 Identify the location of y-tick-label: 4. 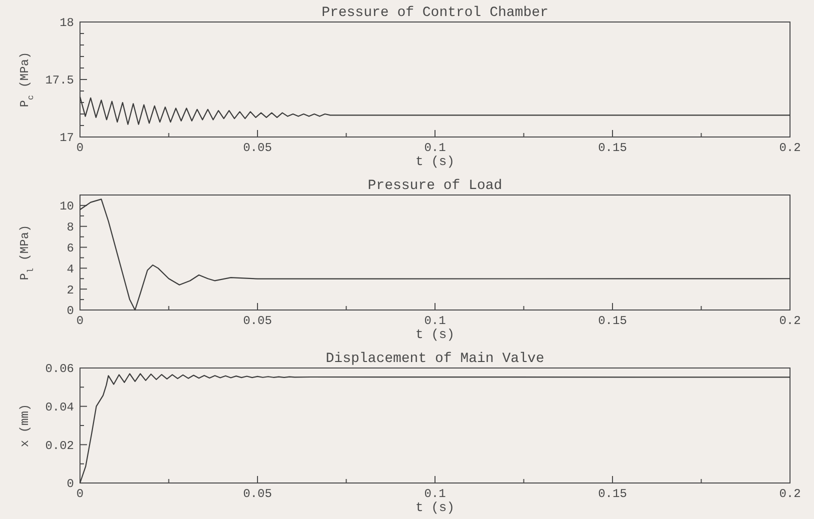
(70, 269).